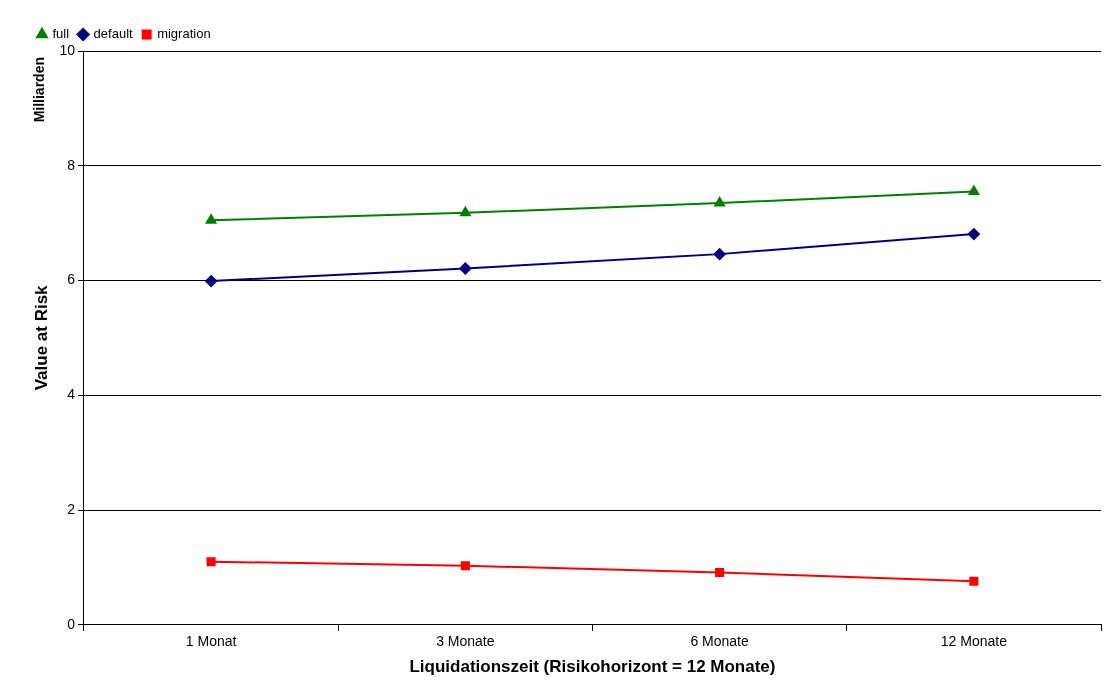 The width and height of the screenshot is (1116, 690). What do you see at coordinates (71, 508) in the screenshot?
I see `y-tick-label: 2` at bounding box center [71, 508].